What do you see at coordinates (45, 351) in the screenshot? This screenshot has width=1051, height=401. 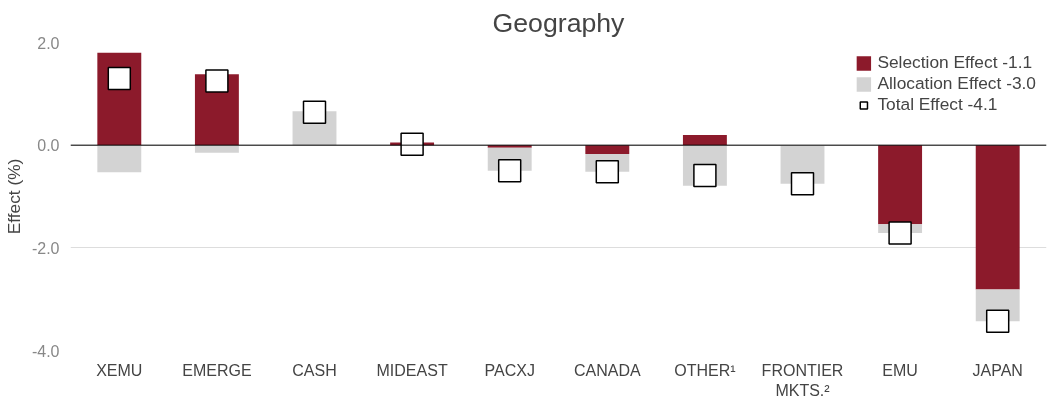 I see `y-tick-label: -4.0` at bounding box center [45, 351].